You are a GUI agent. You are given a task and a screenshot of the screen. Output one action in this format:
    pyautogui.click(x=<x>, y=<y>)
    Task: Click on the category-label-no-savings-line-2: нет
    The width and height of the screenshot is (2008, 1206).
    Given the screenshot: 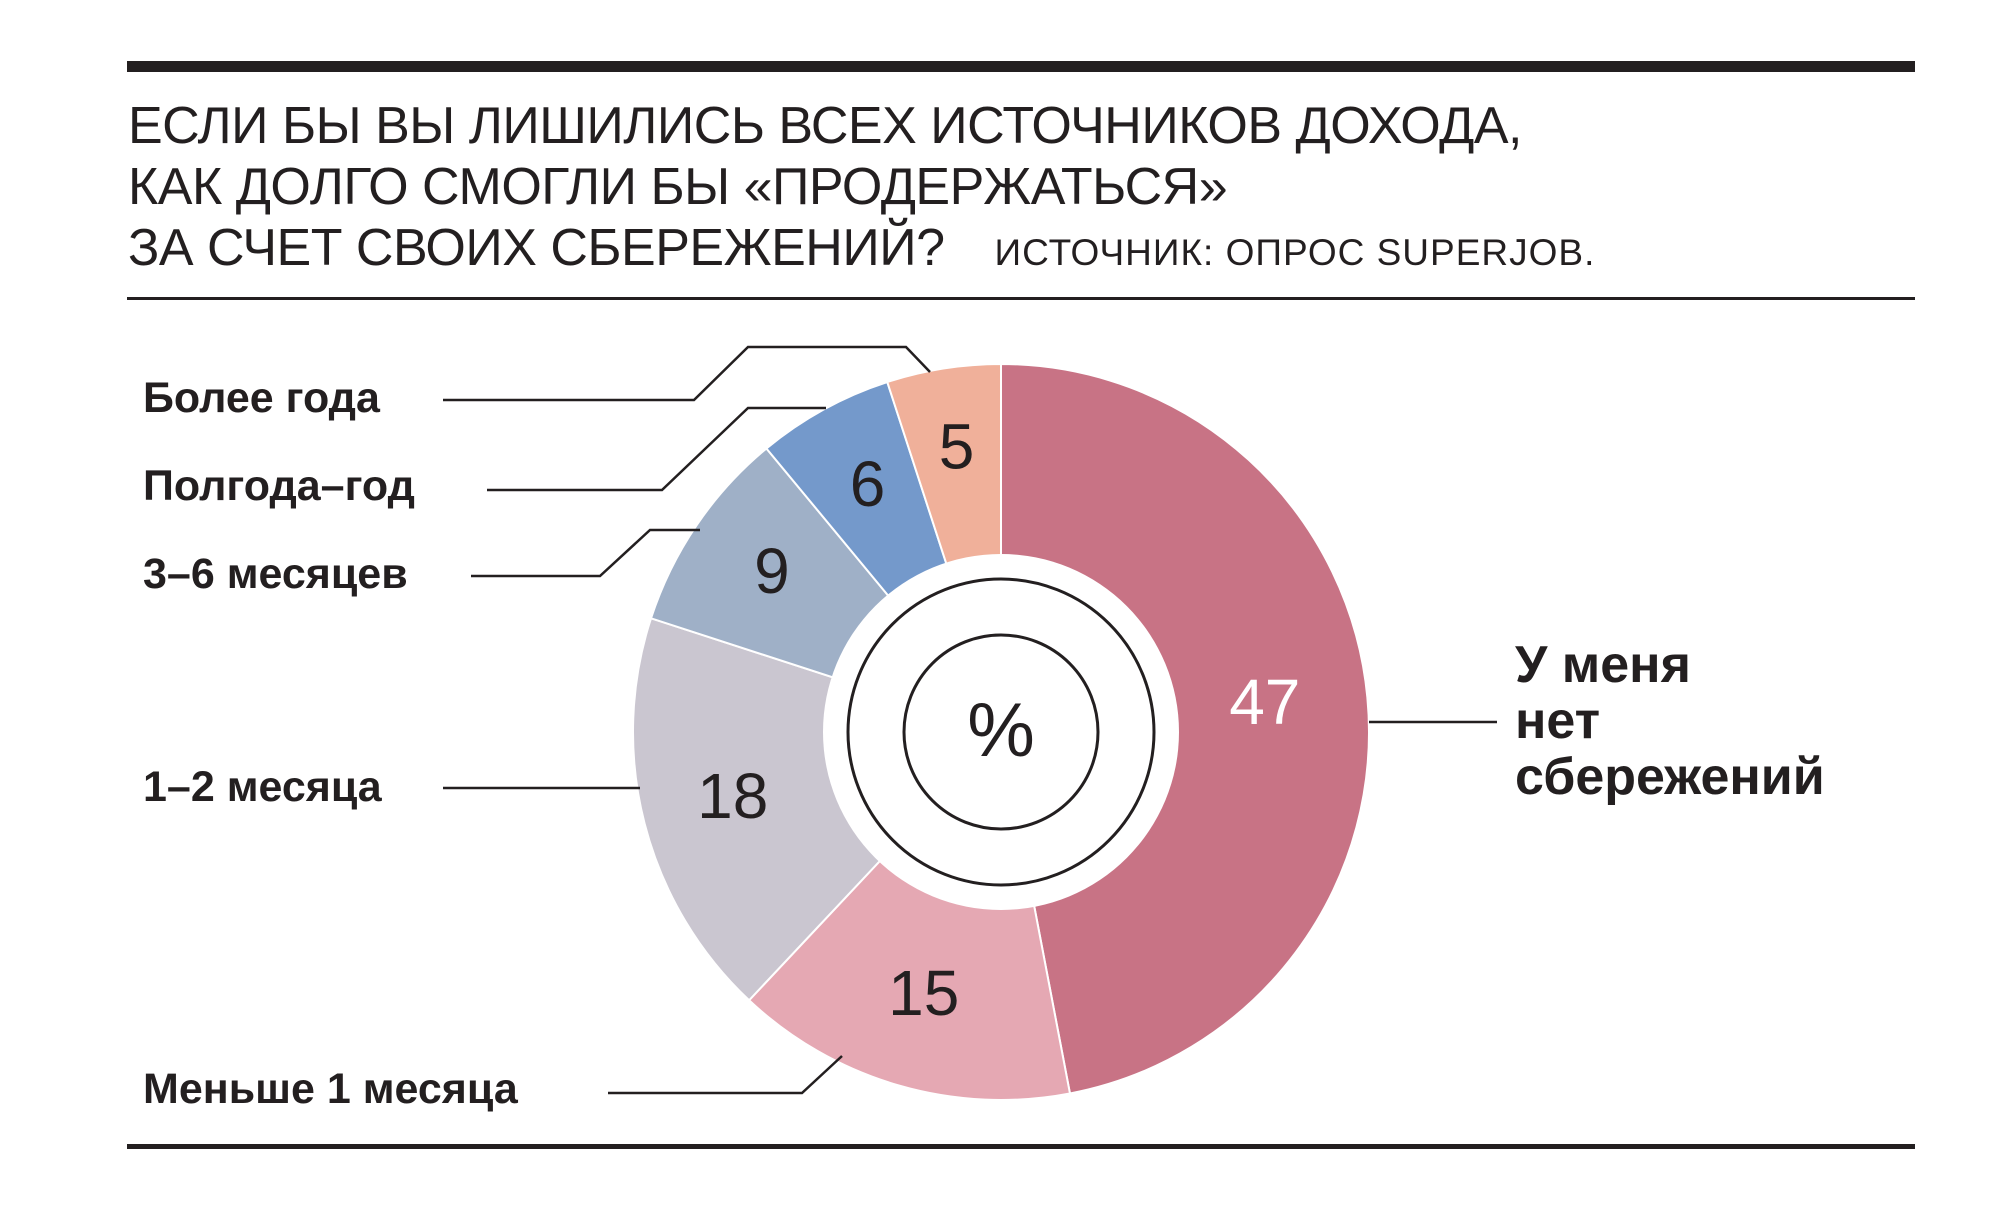 What is the action you would take?
    pyautogui.click(x=1557, y=721)
    